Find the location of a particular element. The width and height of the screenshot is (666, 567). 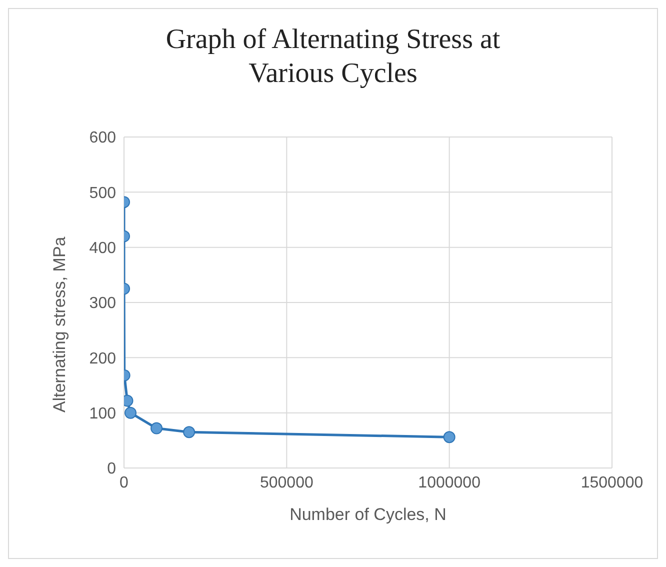

y-tick-label: 400 is located at coordinates (102, 249).